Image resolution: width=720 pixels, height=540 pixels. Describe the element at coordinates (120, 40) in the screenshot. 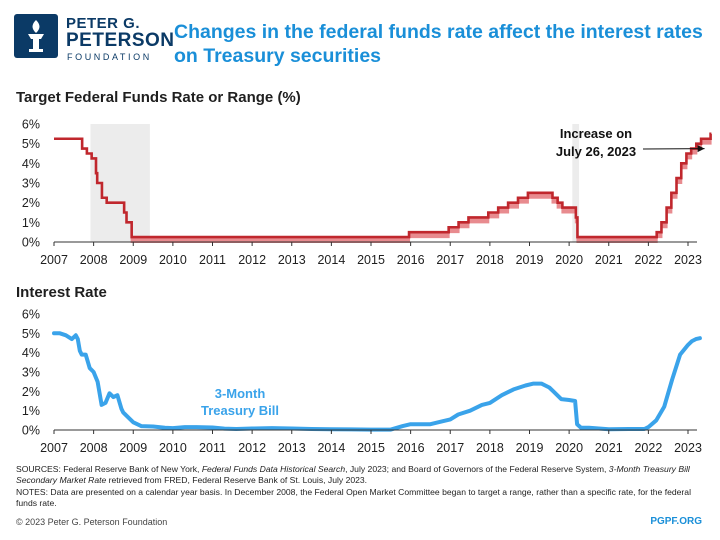

I see `logo-line-2: PETERSON` at that location.